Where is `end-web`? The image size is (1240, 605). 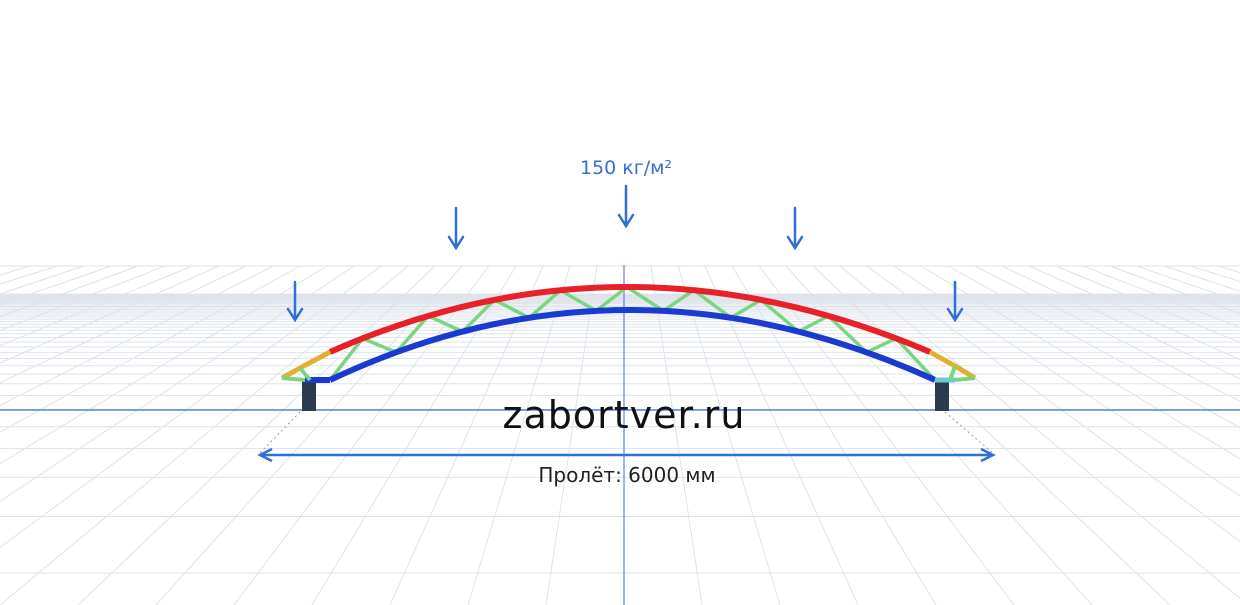
end-web is located at coordinates (628, 373).